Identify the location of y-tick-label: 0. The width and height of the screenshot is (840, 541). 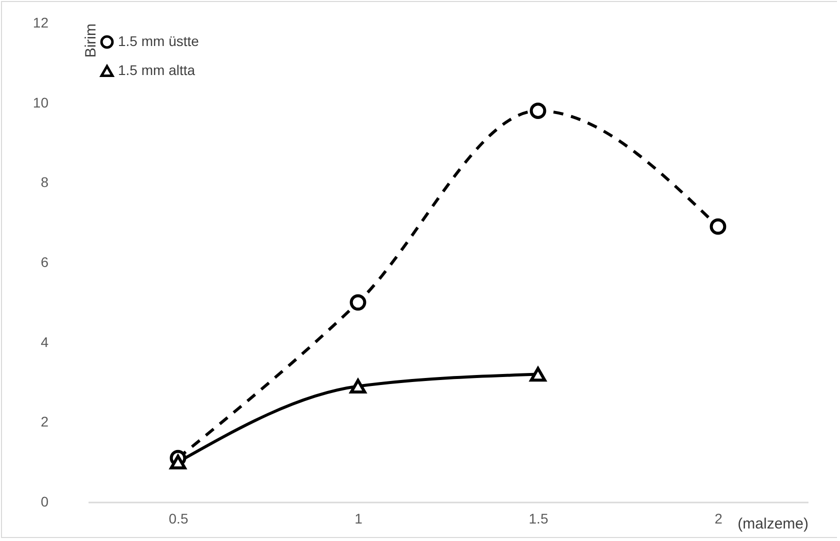
(44, 502).